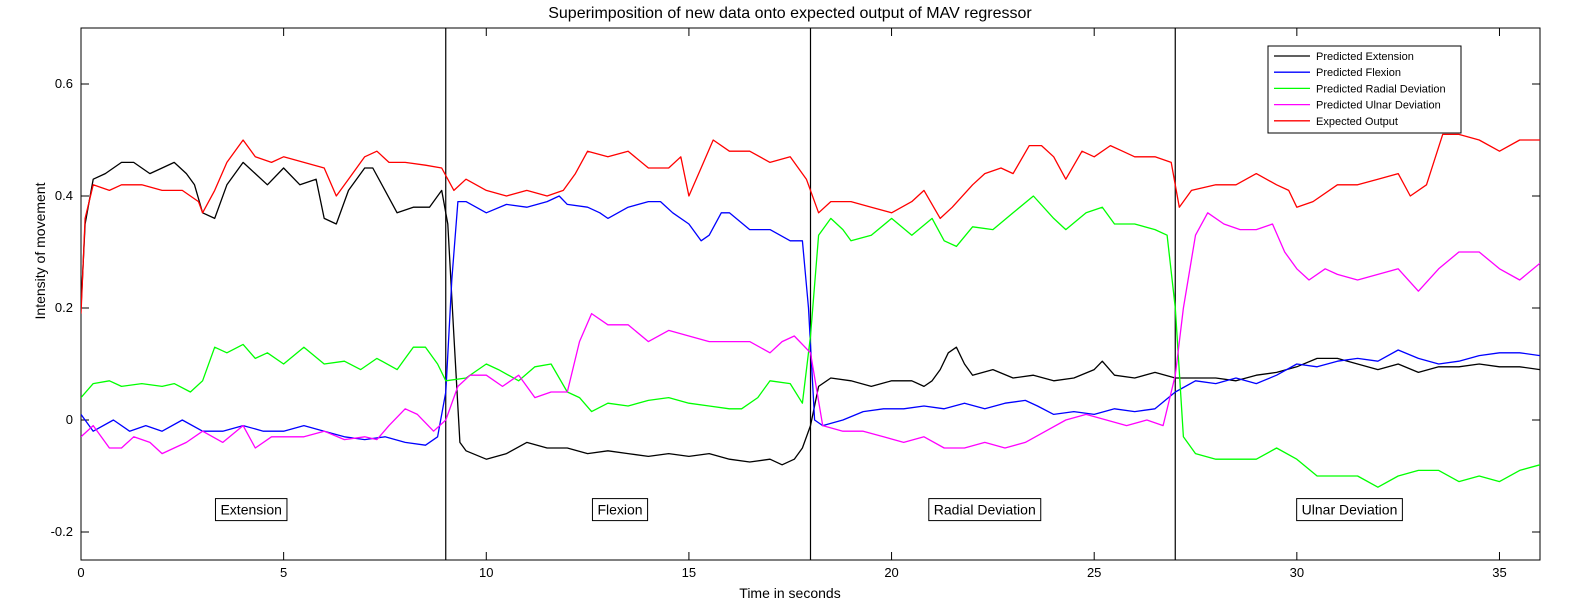  Describe the element at coordinates (64, 307) in the screenshot. I see `y-tick-label: 0.2` at that location.